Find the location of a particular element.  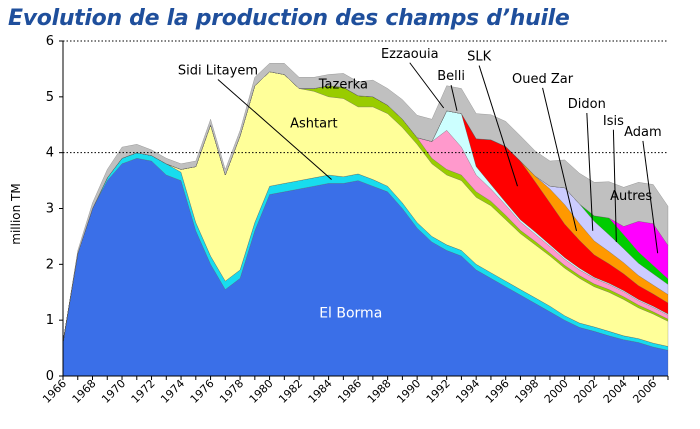

leader-line-adam is located at coordinates (650, 197).